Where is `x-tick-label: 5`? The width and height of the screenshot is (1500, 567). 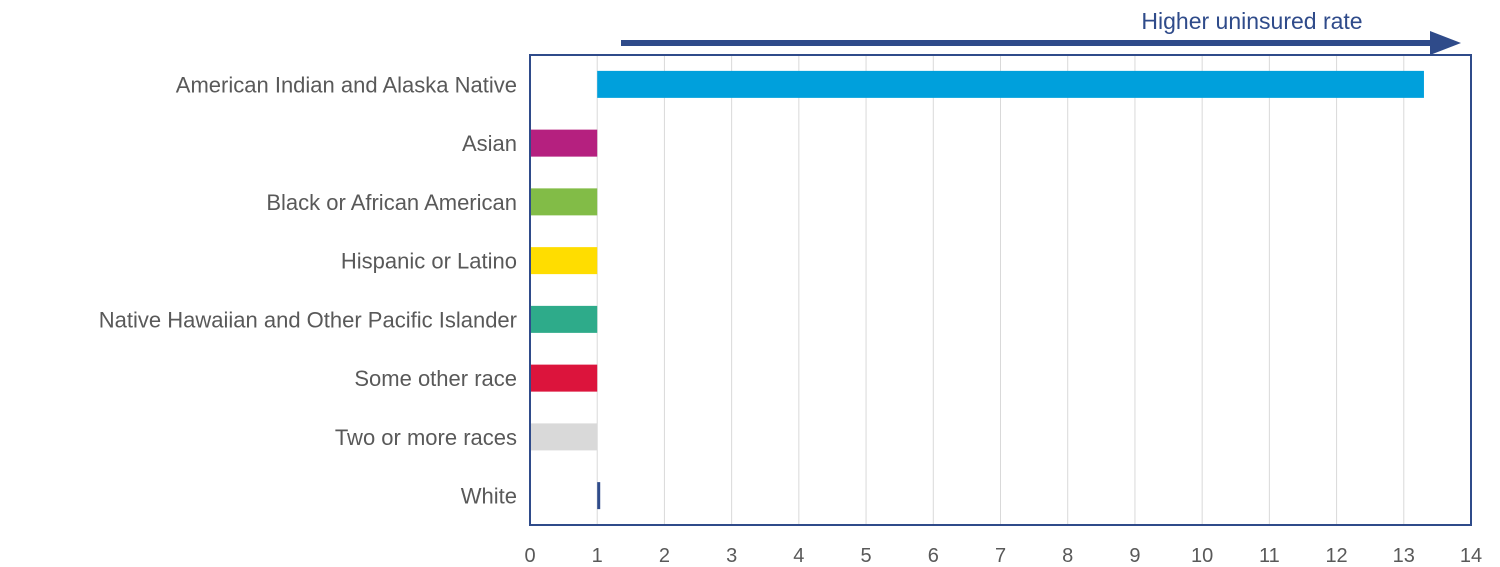 x-tick-label: 5 is located at coordinates (866, 556).